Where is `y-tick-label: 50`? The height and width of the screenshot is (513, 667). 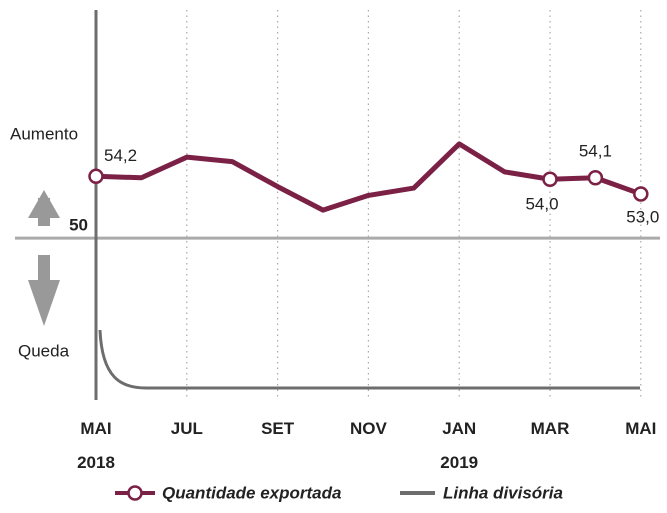
y-tick-label: 50 is located at coordinates (78, 225).